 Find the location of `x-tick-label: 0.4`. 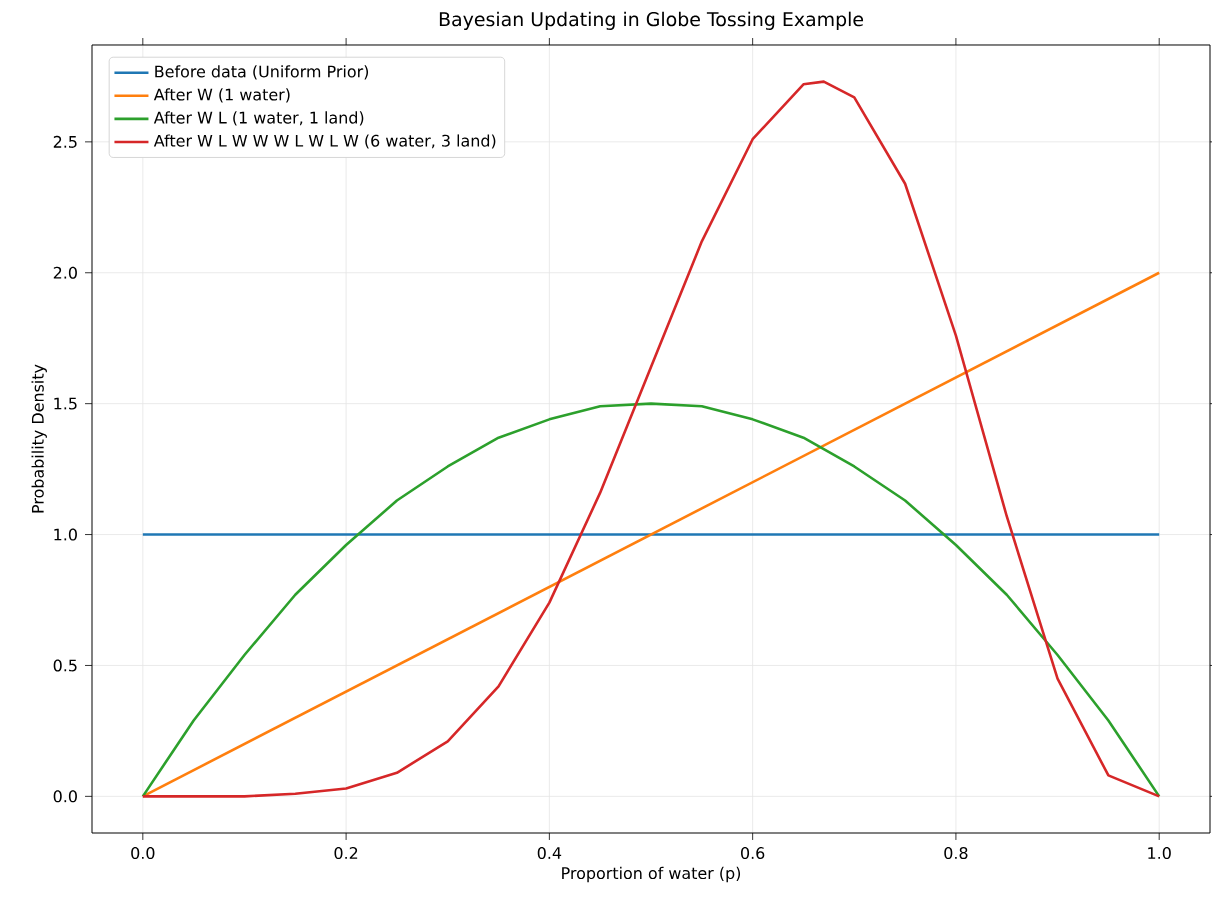

x-tick-label: 0.4 is located at coordinates (549, 853).